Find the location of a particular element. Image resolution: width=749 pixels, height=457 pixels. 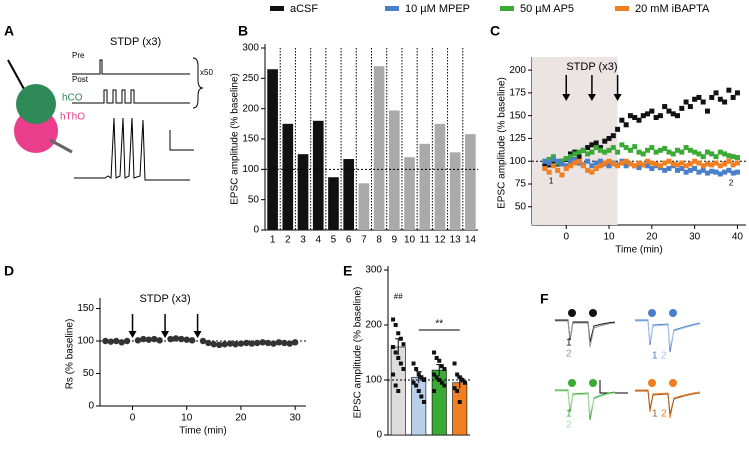

trace is located at coordinates (668, 334).